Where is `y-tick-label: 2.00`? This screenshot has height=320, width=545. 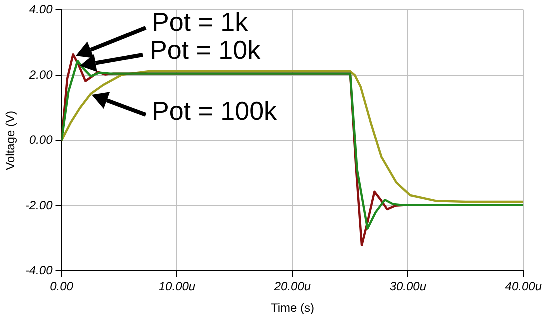
y-tick-label: 2.00 is located at coordinates (41, 75).